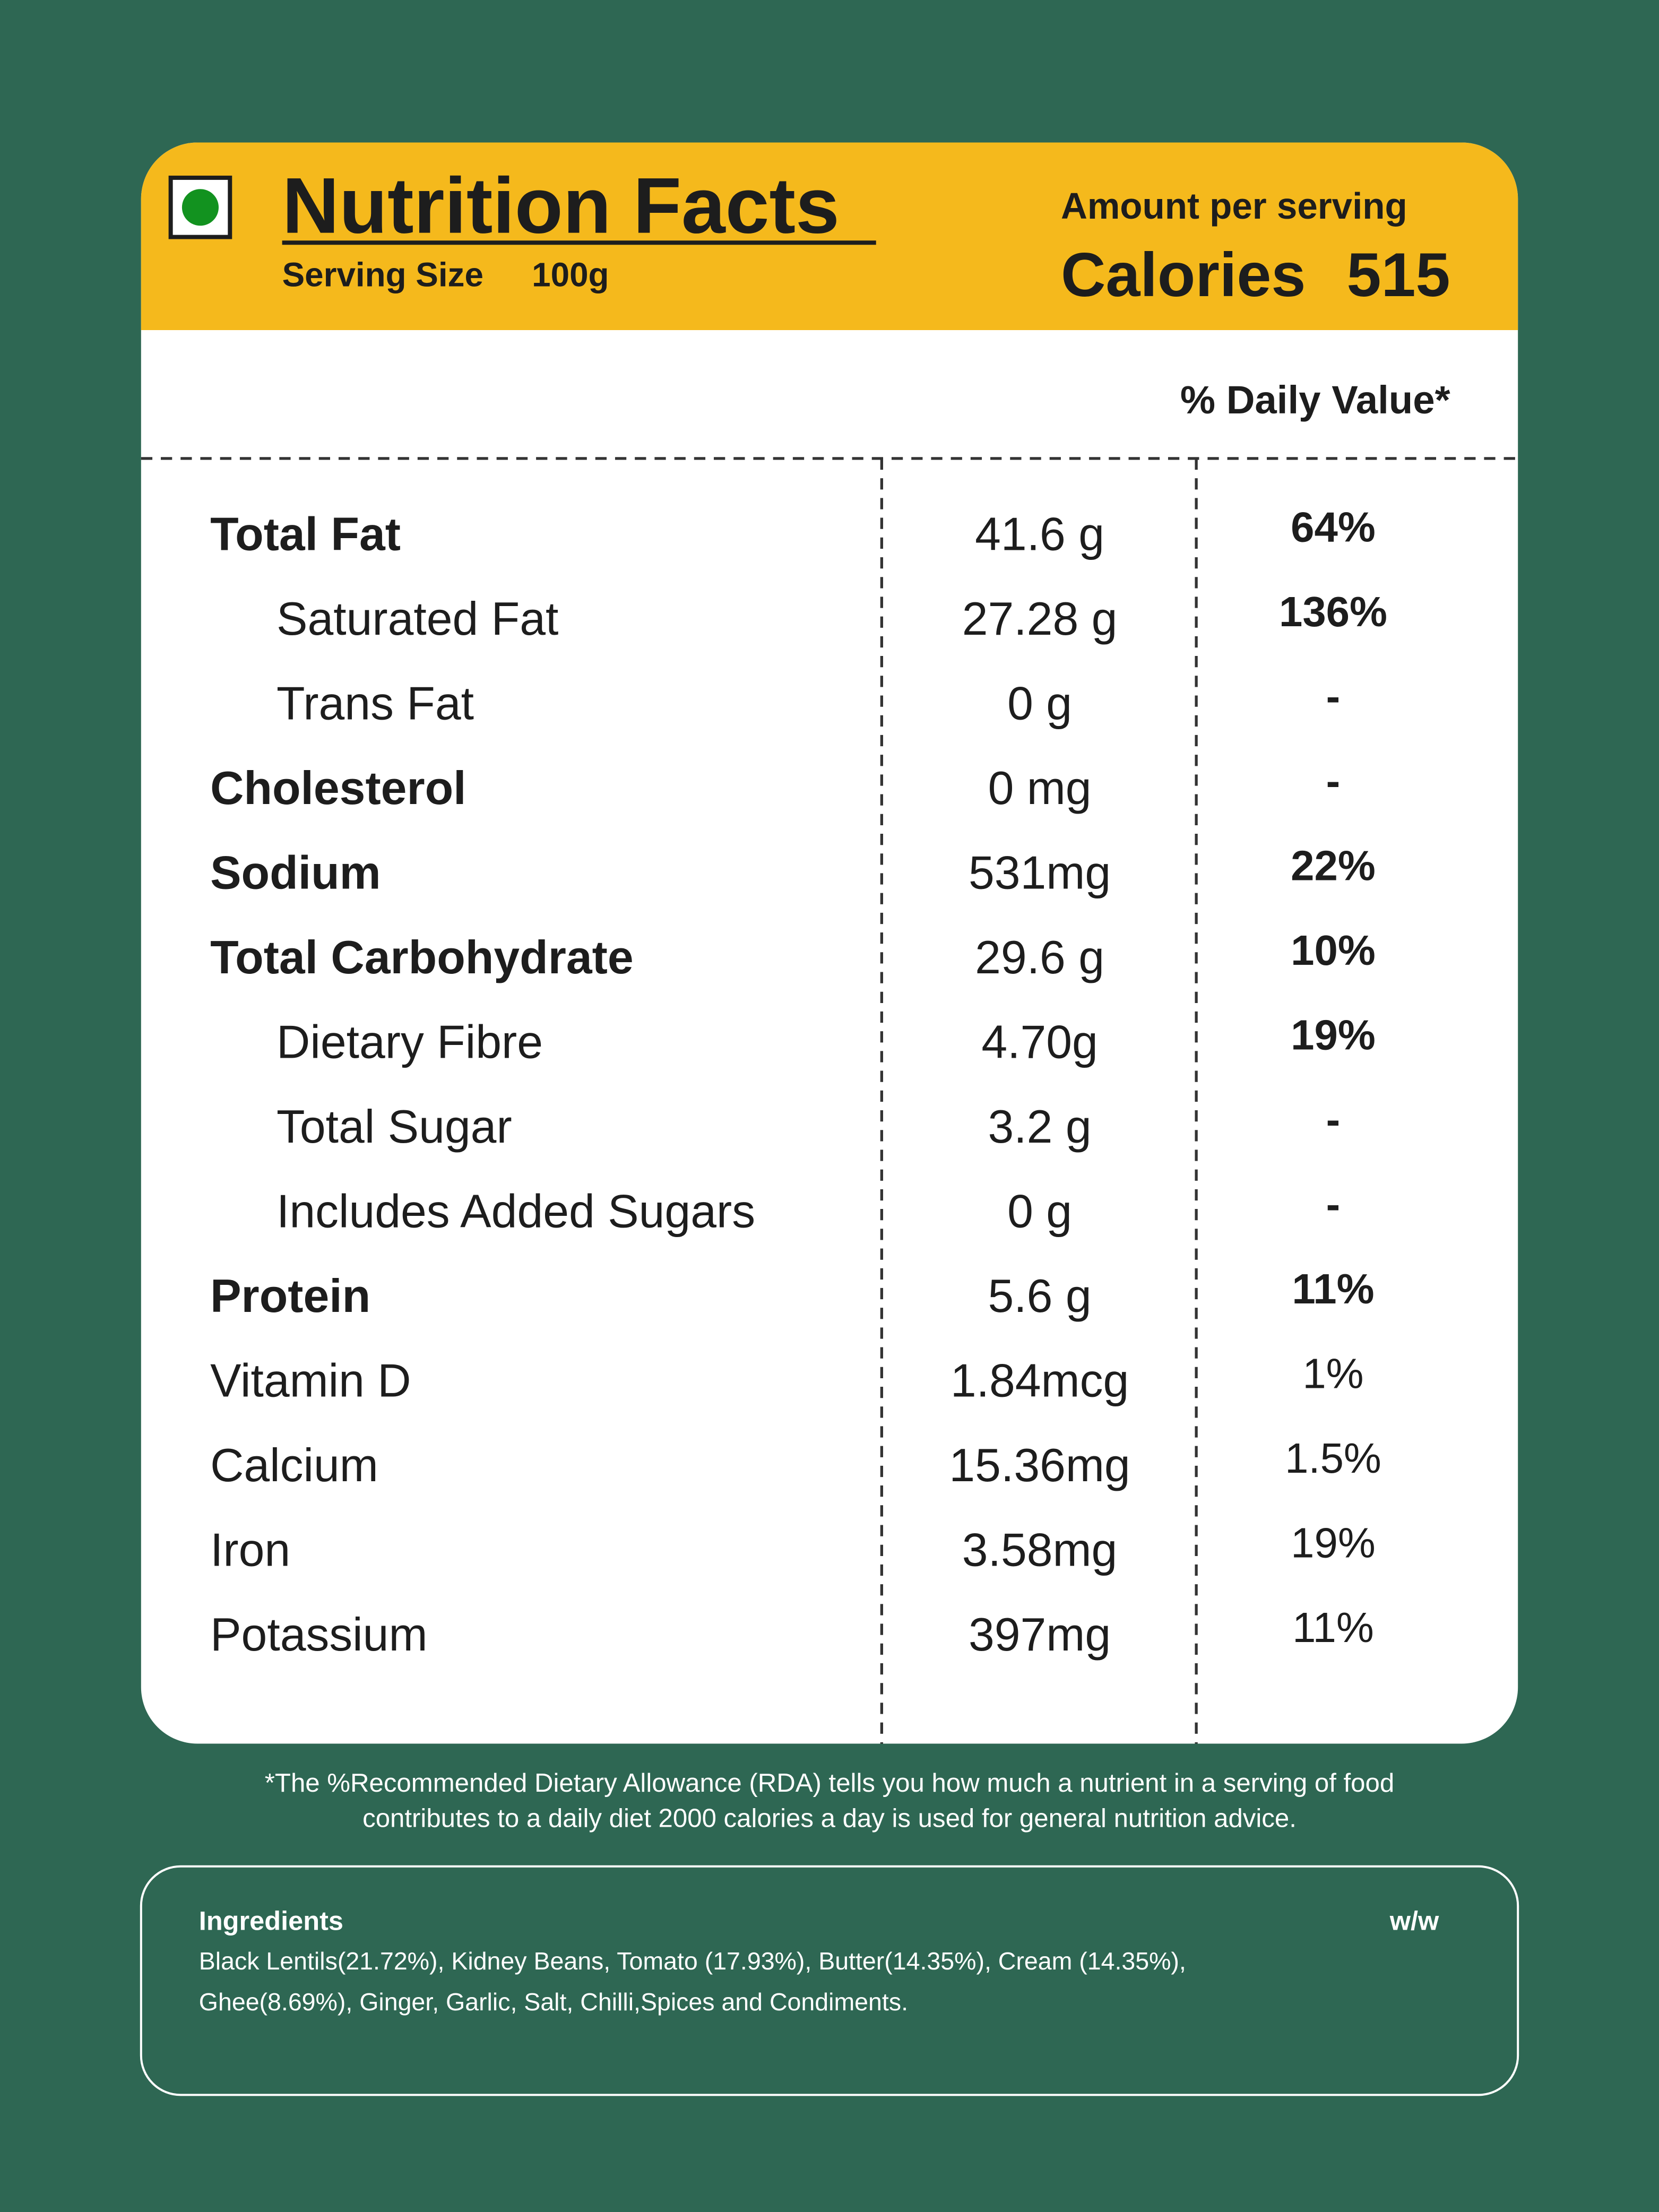 This screenshot has width=1659, height=2212. Describe the element at coordinates (1039, 1042) in the screenshot. I see `amount: 4.70g` at that location.